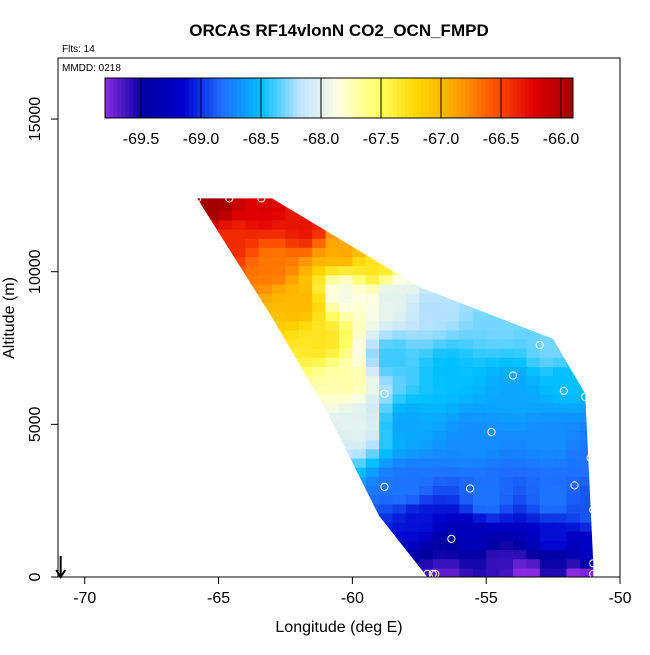 This screenshot has height=655, width=650. Describe the element at coordinates (61, 567) in the screenshot. I see `arrow-icon` at that location.